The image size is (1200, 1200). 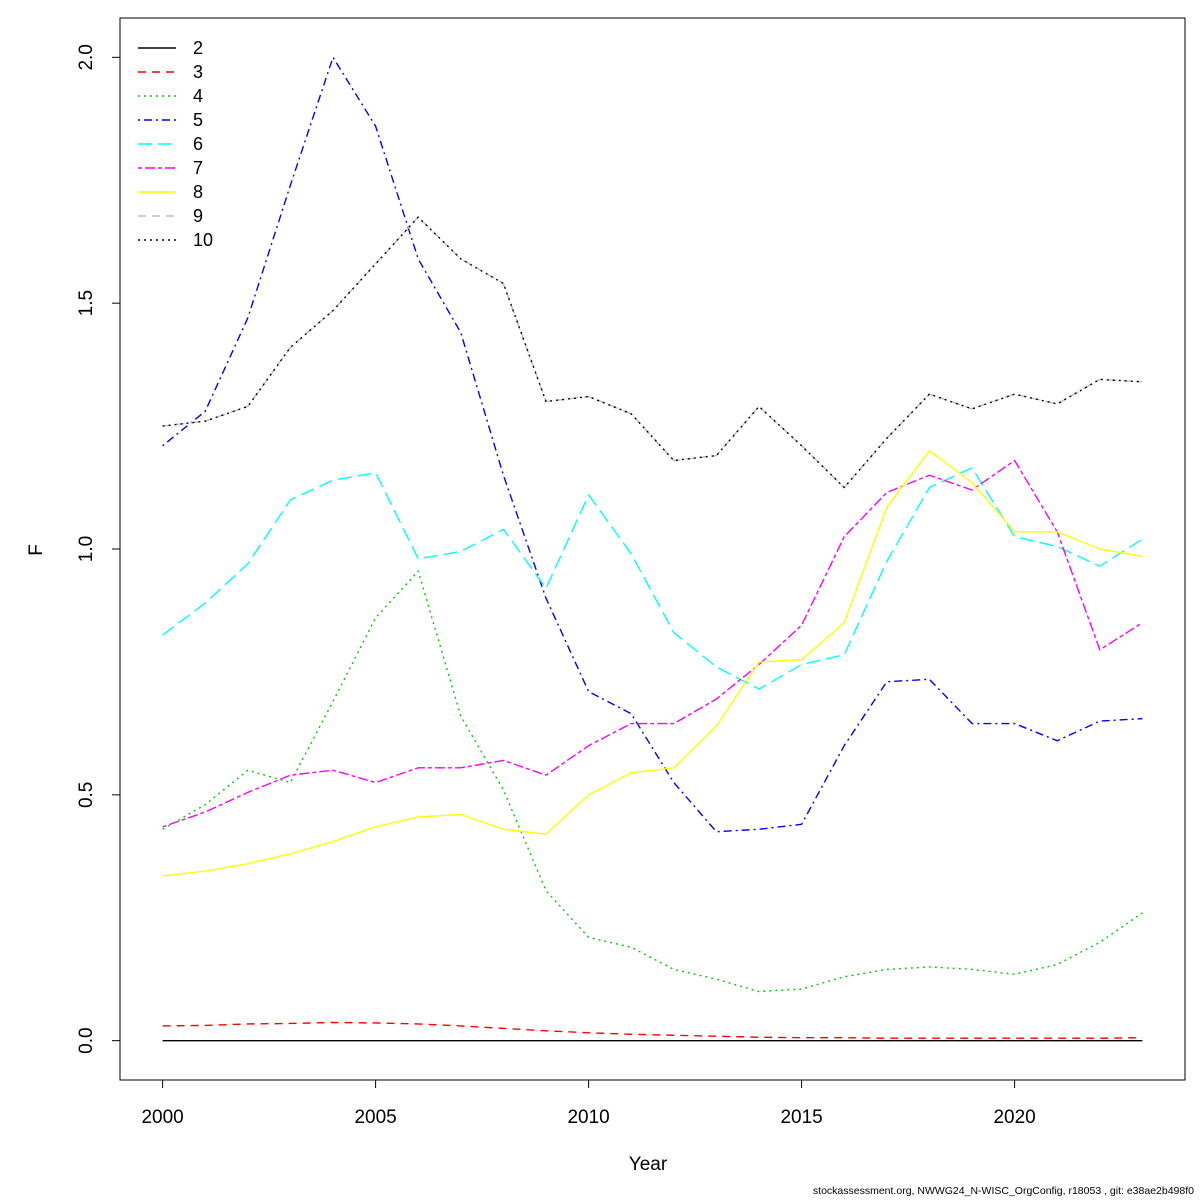 What do you see at coordinates (198, 144) in the screenshot?
I see `legend-label: 6` at bounding box center [198, 144].